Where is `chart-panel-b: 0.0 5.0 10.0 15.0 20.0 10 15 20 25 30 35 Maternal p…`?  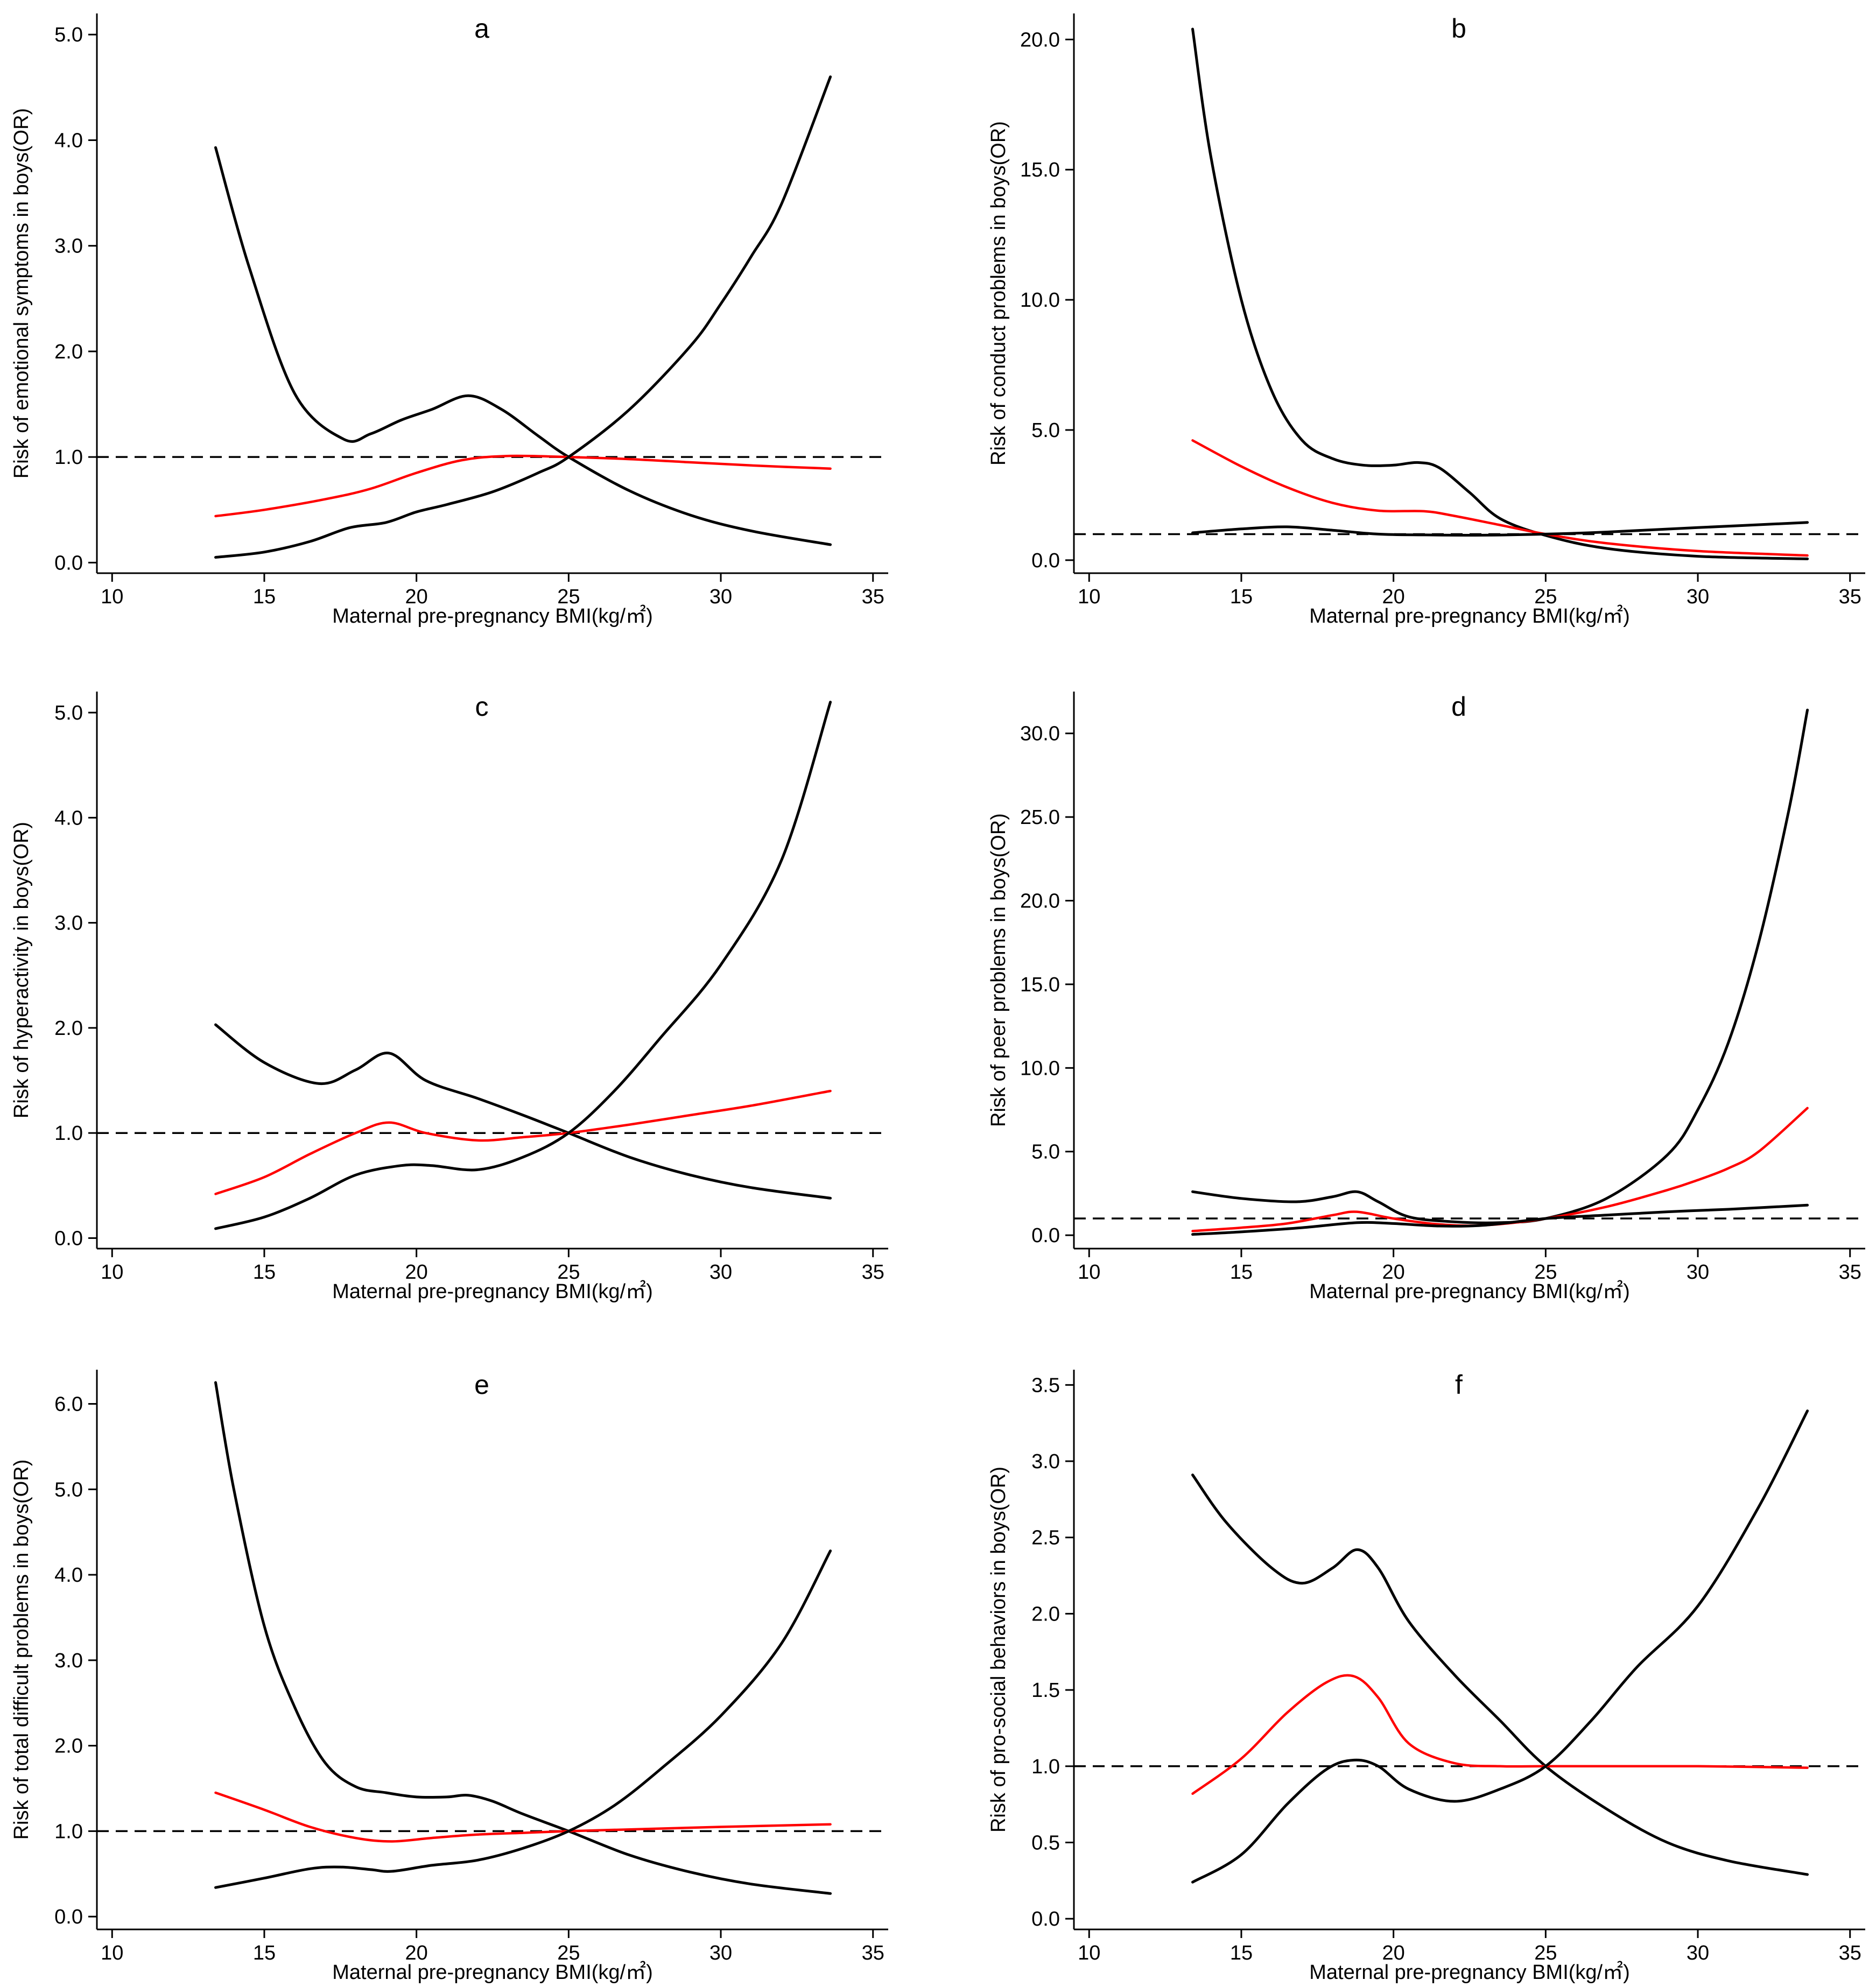 chart-panel-b: 0.0 5.0 10.0 15.0 20.0 10 15 20 25 30 35 Maternal p… is located at coordinates (1426, 320).